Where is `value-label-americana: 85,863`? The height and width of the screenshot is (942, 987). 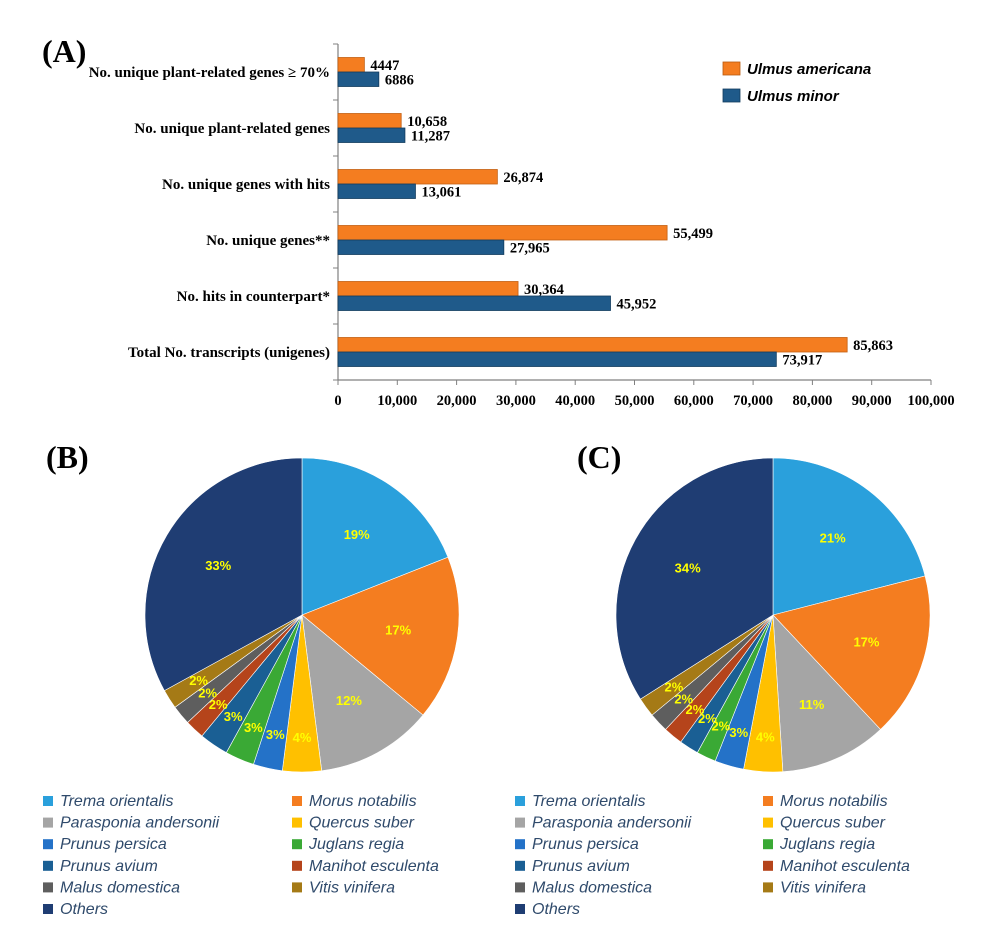
value-label-americana: 85,863 is located at coordinates (873, 346).